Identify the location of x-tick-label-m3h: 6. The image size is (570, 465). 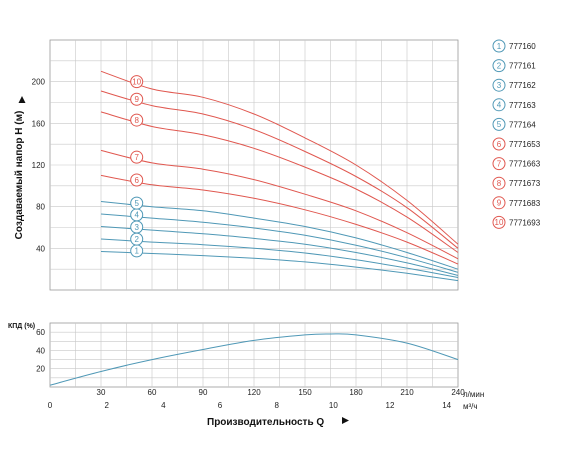
(220, 405).